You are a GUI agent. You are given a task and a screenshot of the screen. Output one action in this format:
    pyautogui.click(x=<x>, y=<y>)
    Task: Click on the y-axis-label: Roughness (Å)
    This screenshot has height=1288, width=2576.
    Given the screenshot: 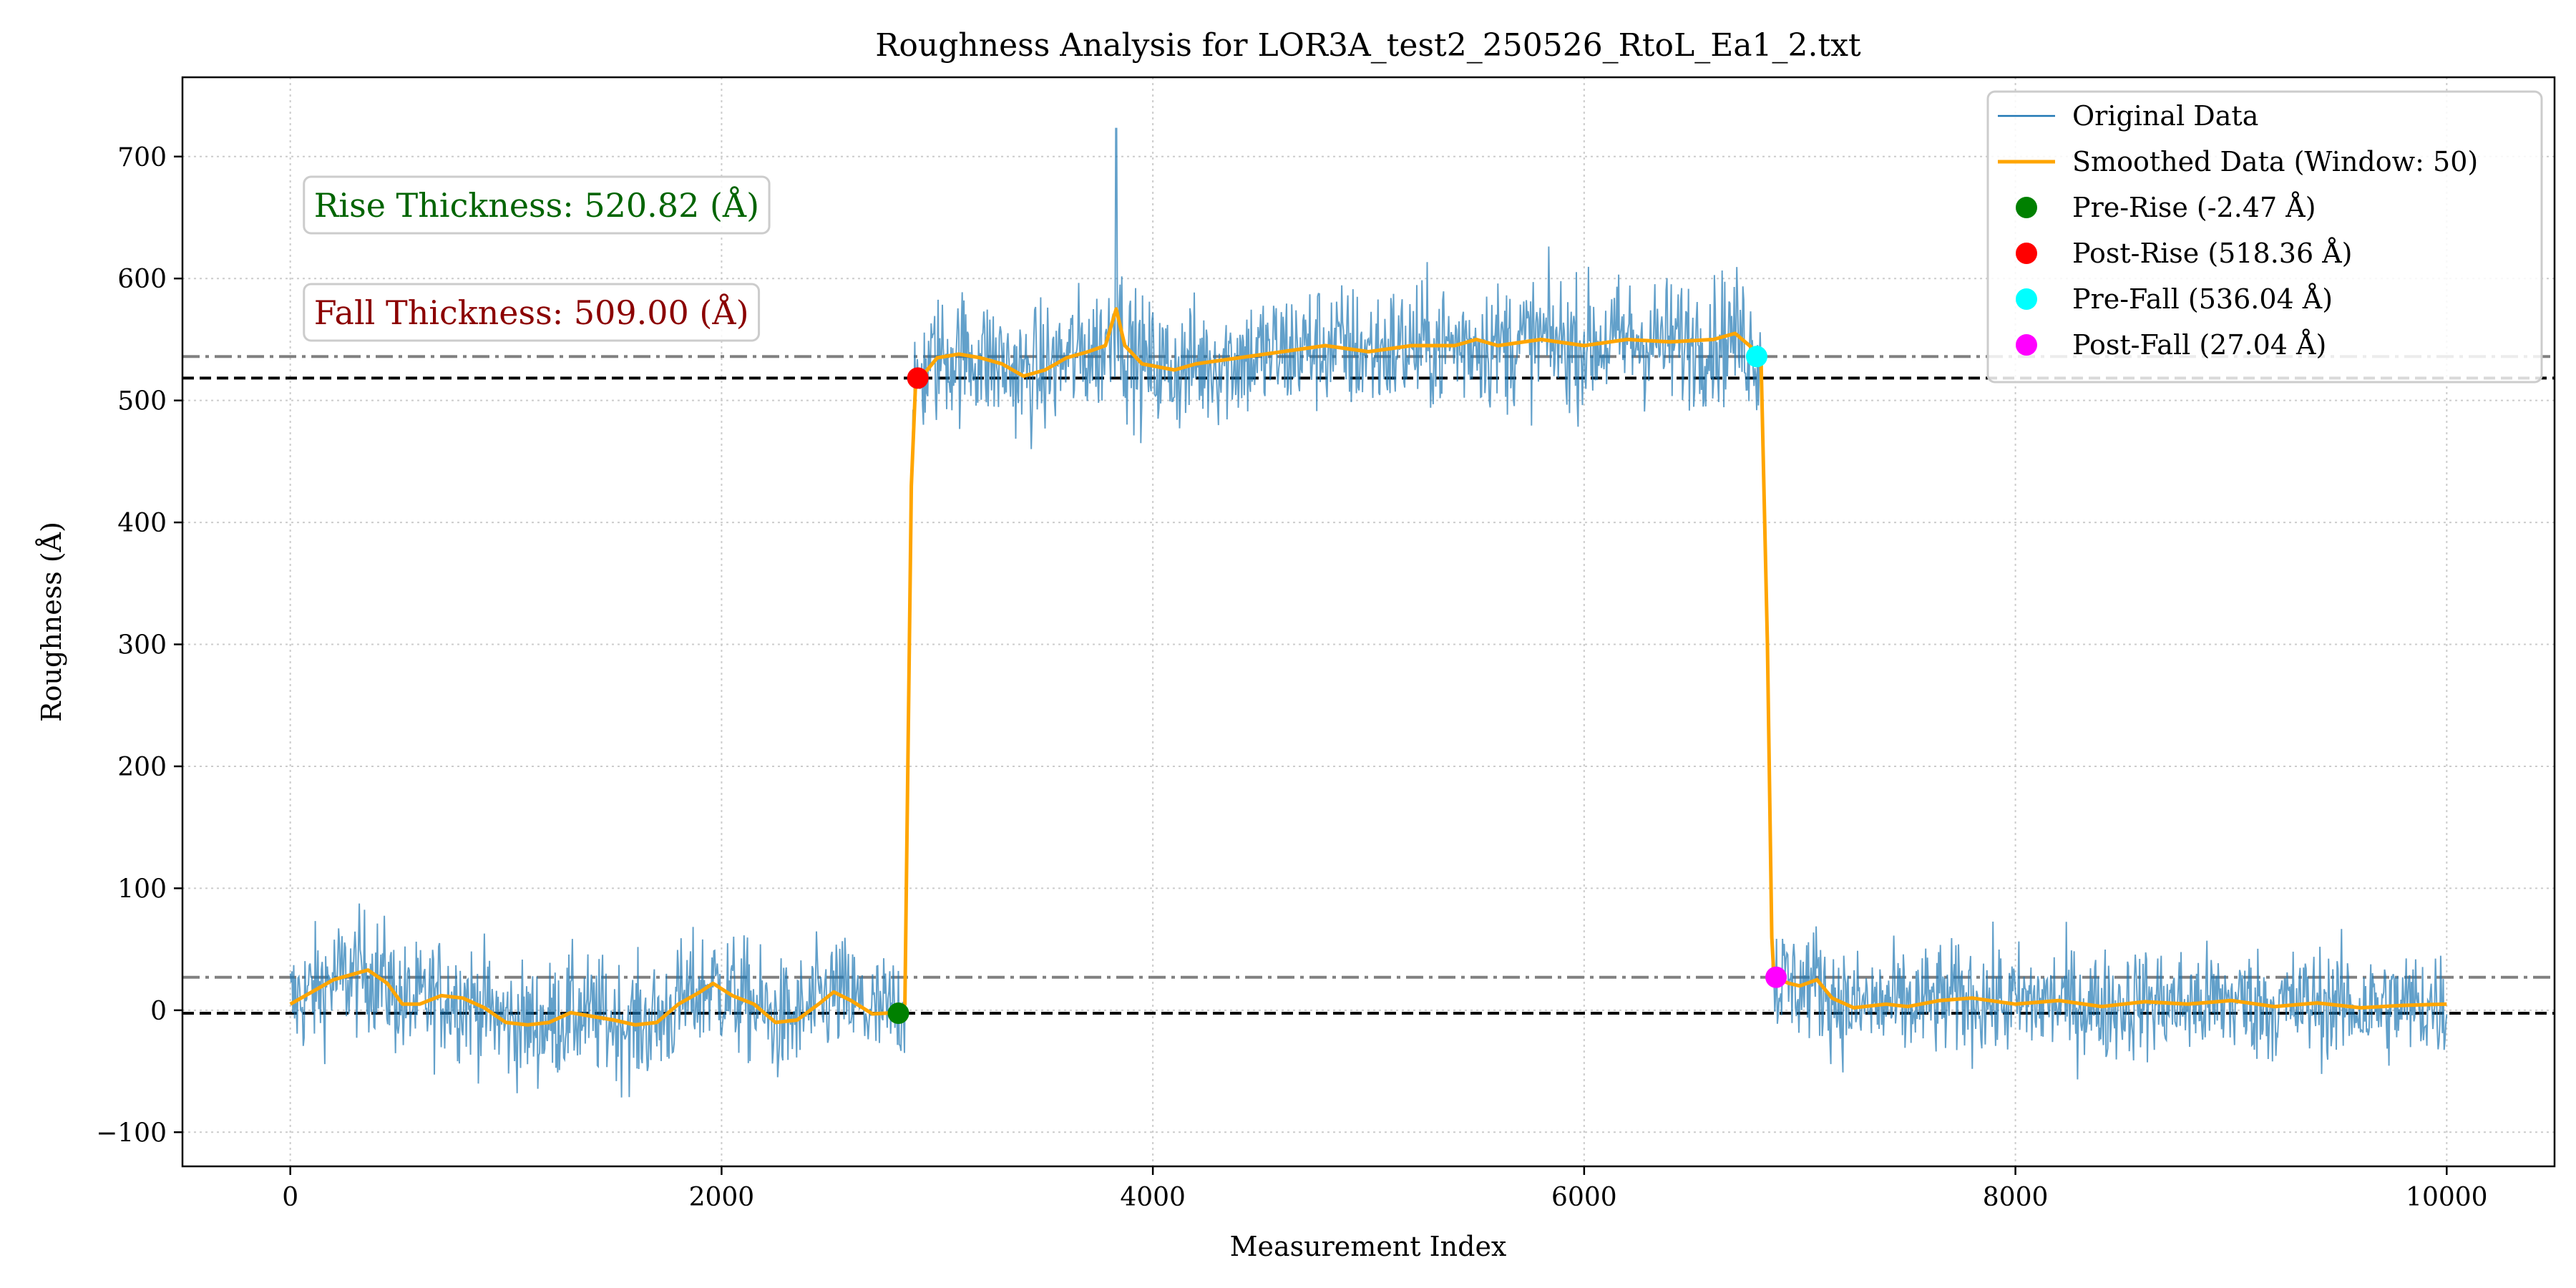 What is the action you would take?
    pyautogui.click(x=51, y=622)
    